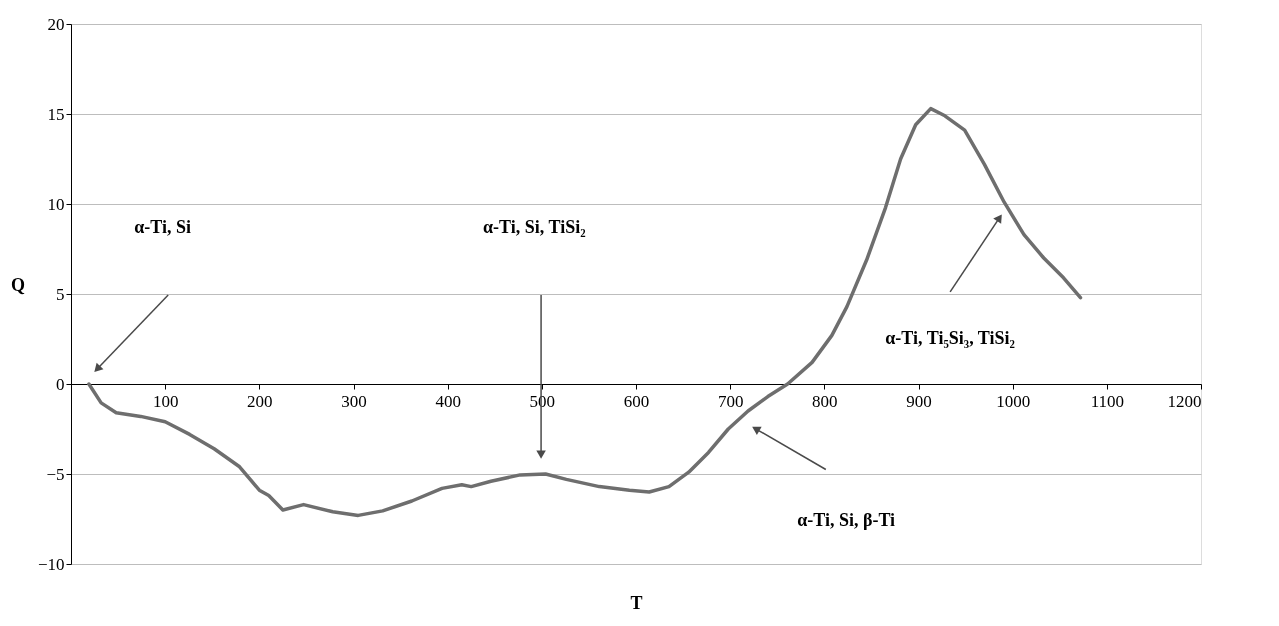  I want to click on x-tick-label: 1200, so click(1184, 401).